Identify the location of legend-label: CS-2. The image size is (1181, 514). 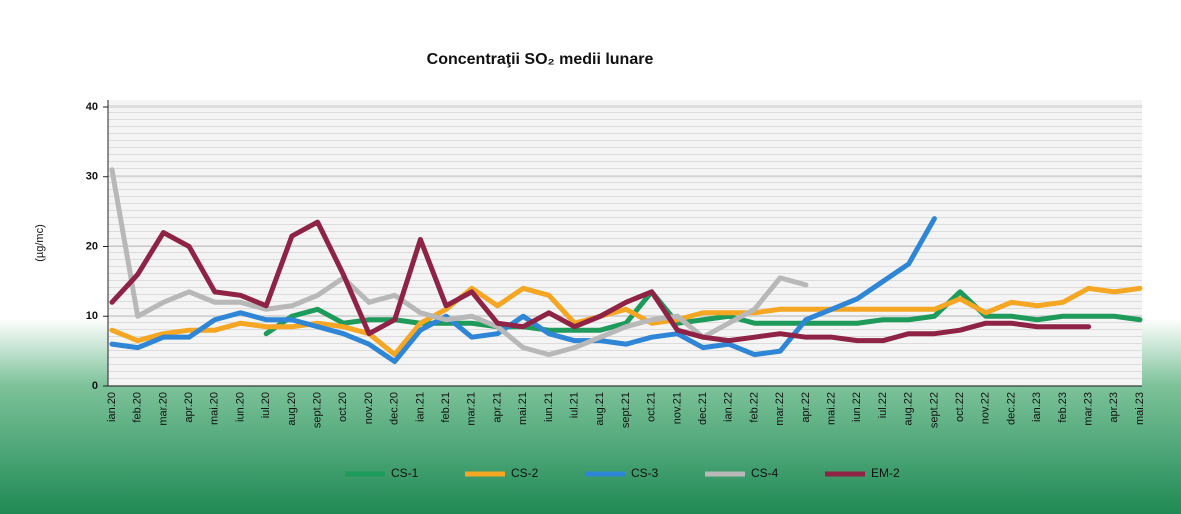
(525, 473).